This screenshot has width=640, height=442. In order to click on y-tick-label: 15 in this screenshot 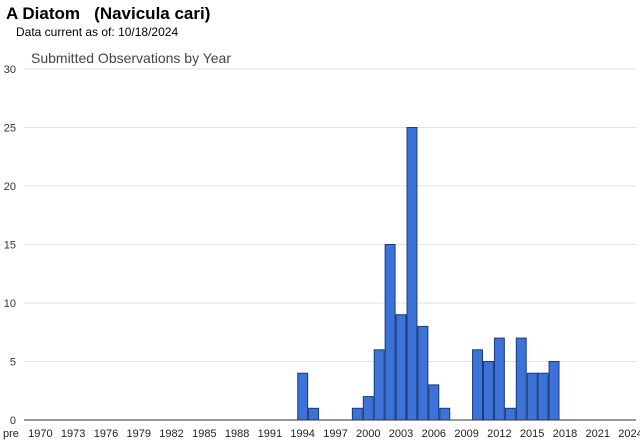, I will do `click(10, 246)`.